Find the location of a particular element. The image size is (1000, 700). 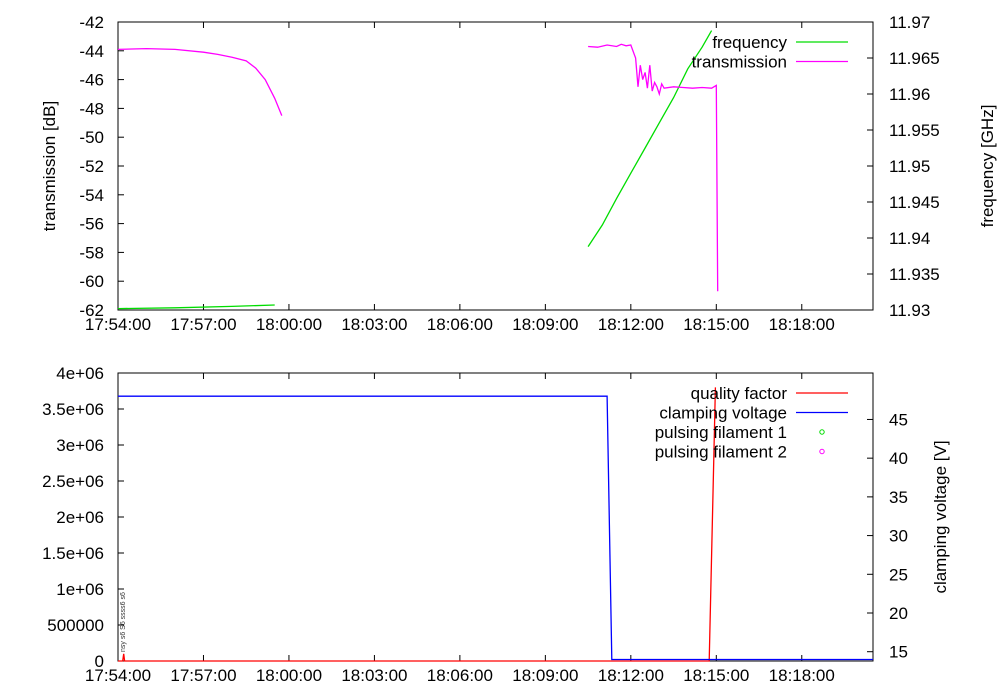

y2-tick-label: 35 is located at coordinates (898, 497).